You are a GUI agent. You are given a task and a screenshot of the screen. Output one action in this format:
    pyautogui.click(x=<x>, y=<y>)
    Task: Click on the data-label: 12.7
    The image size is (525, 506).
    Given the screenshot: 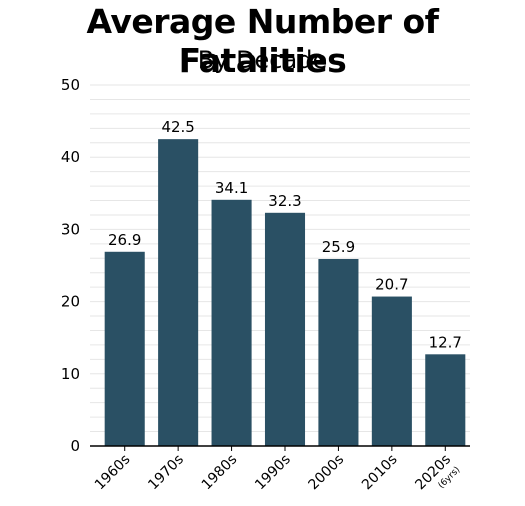 What is the action you would take?
    pyautogui.click(x=445, y=342)
    